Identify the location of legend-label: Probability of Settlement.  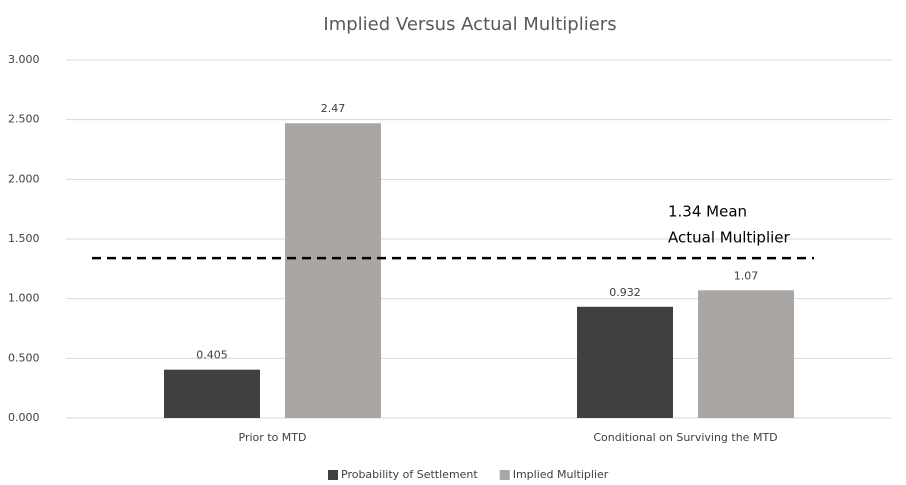
(409, 474).